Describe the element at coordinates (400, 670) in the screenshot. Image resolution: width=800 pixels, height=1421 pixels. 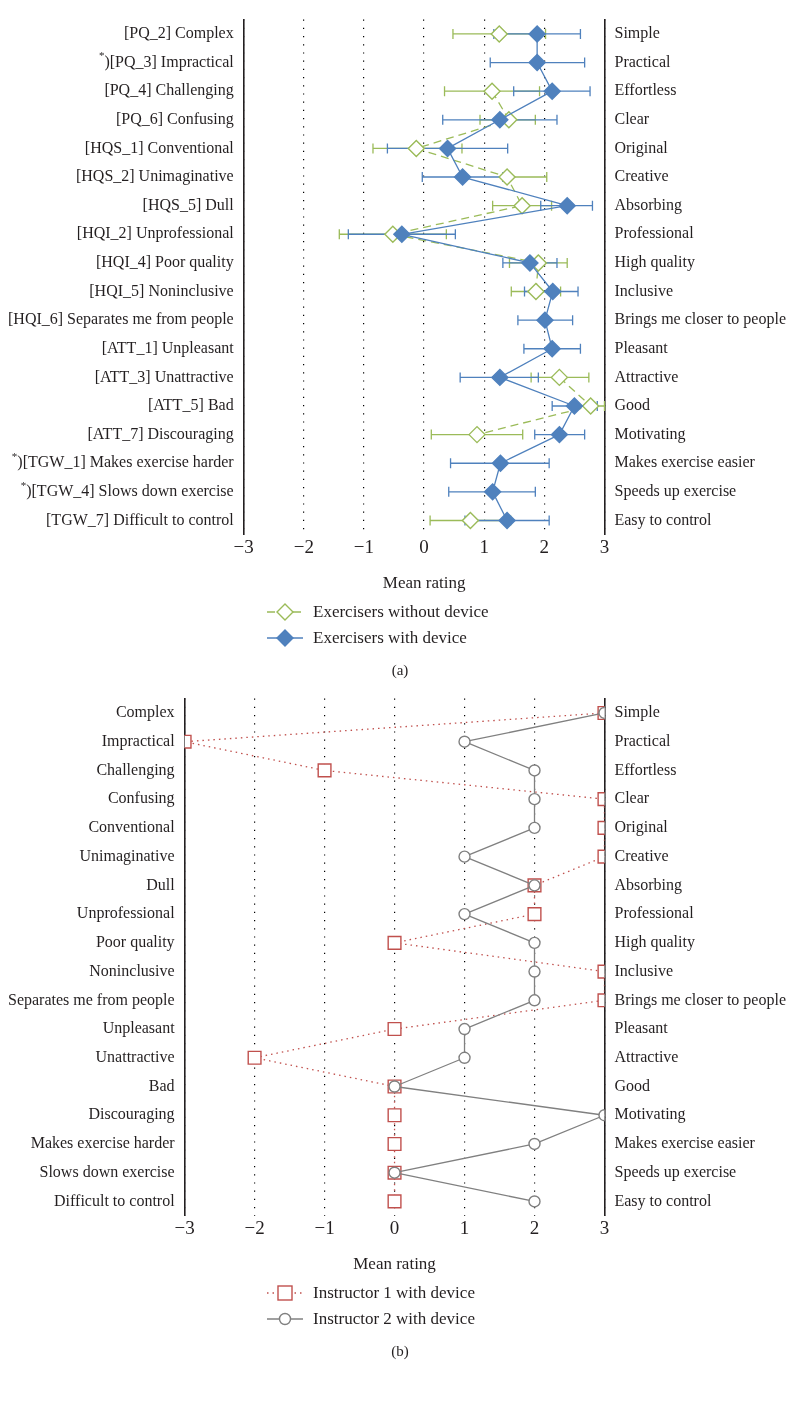
I see `text: (a)` at that location.